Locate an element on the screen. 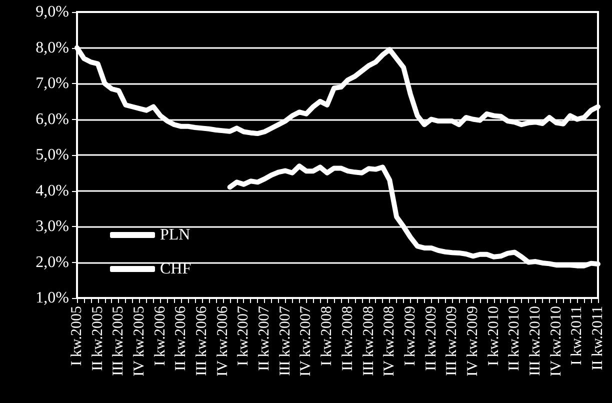 This screenshot has height=403, width=612. x-tick-label: III kw.2005 is located at coordinates (118, 341).